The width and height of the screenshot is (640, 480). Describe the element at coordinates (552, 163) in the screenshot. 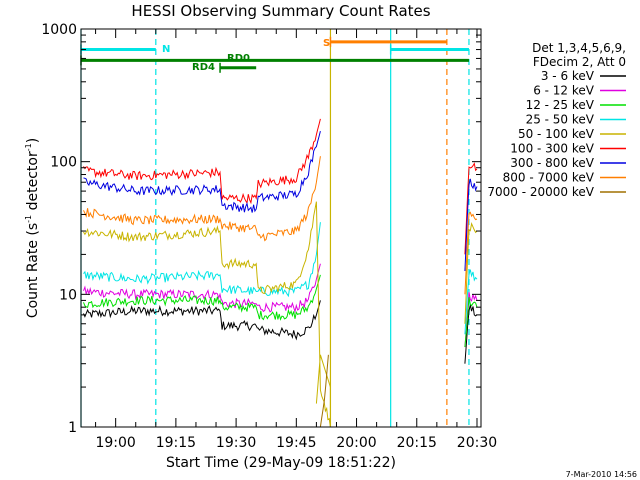

I see `legend-label-6: 300 - 800 keV` at that location.